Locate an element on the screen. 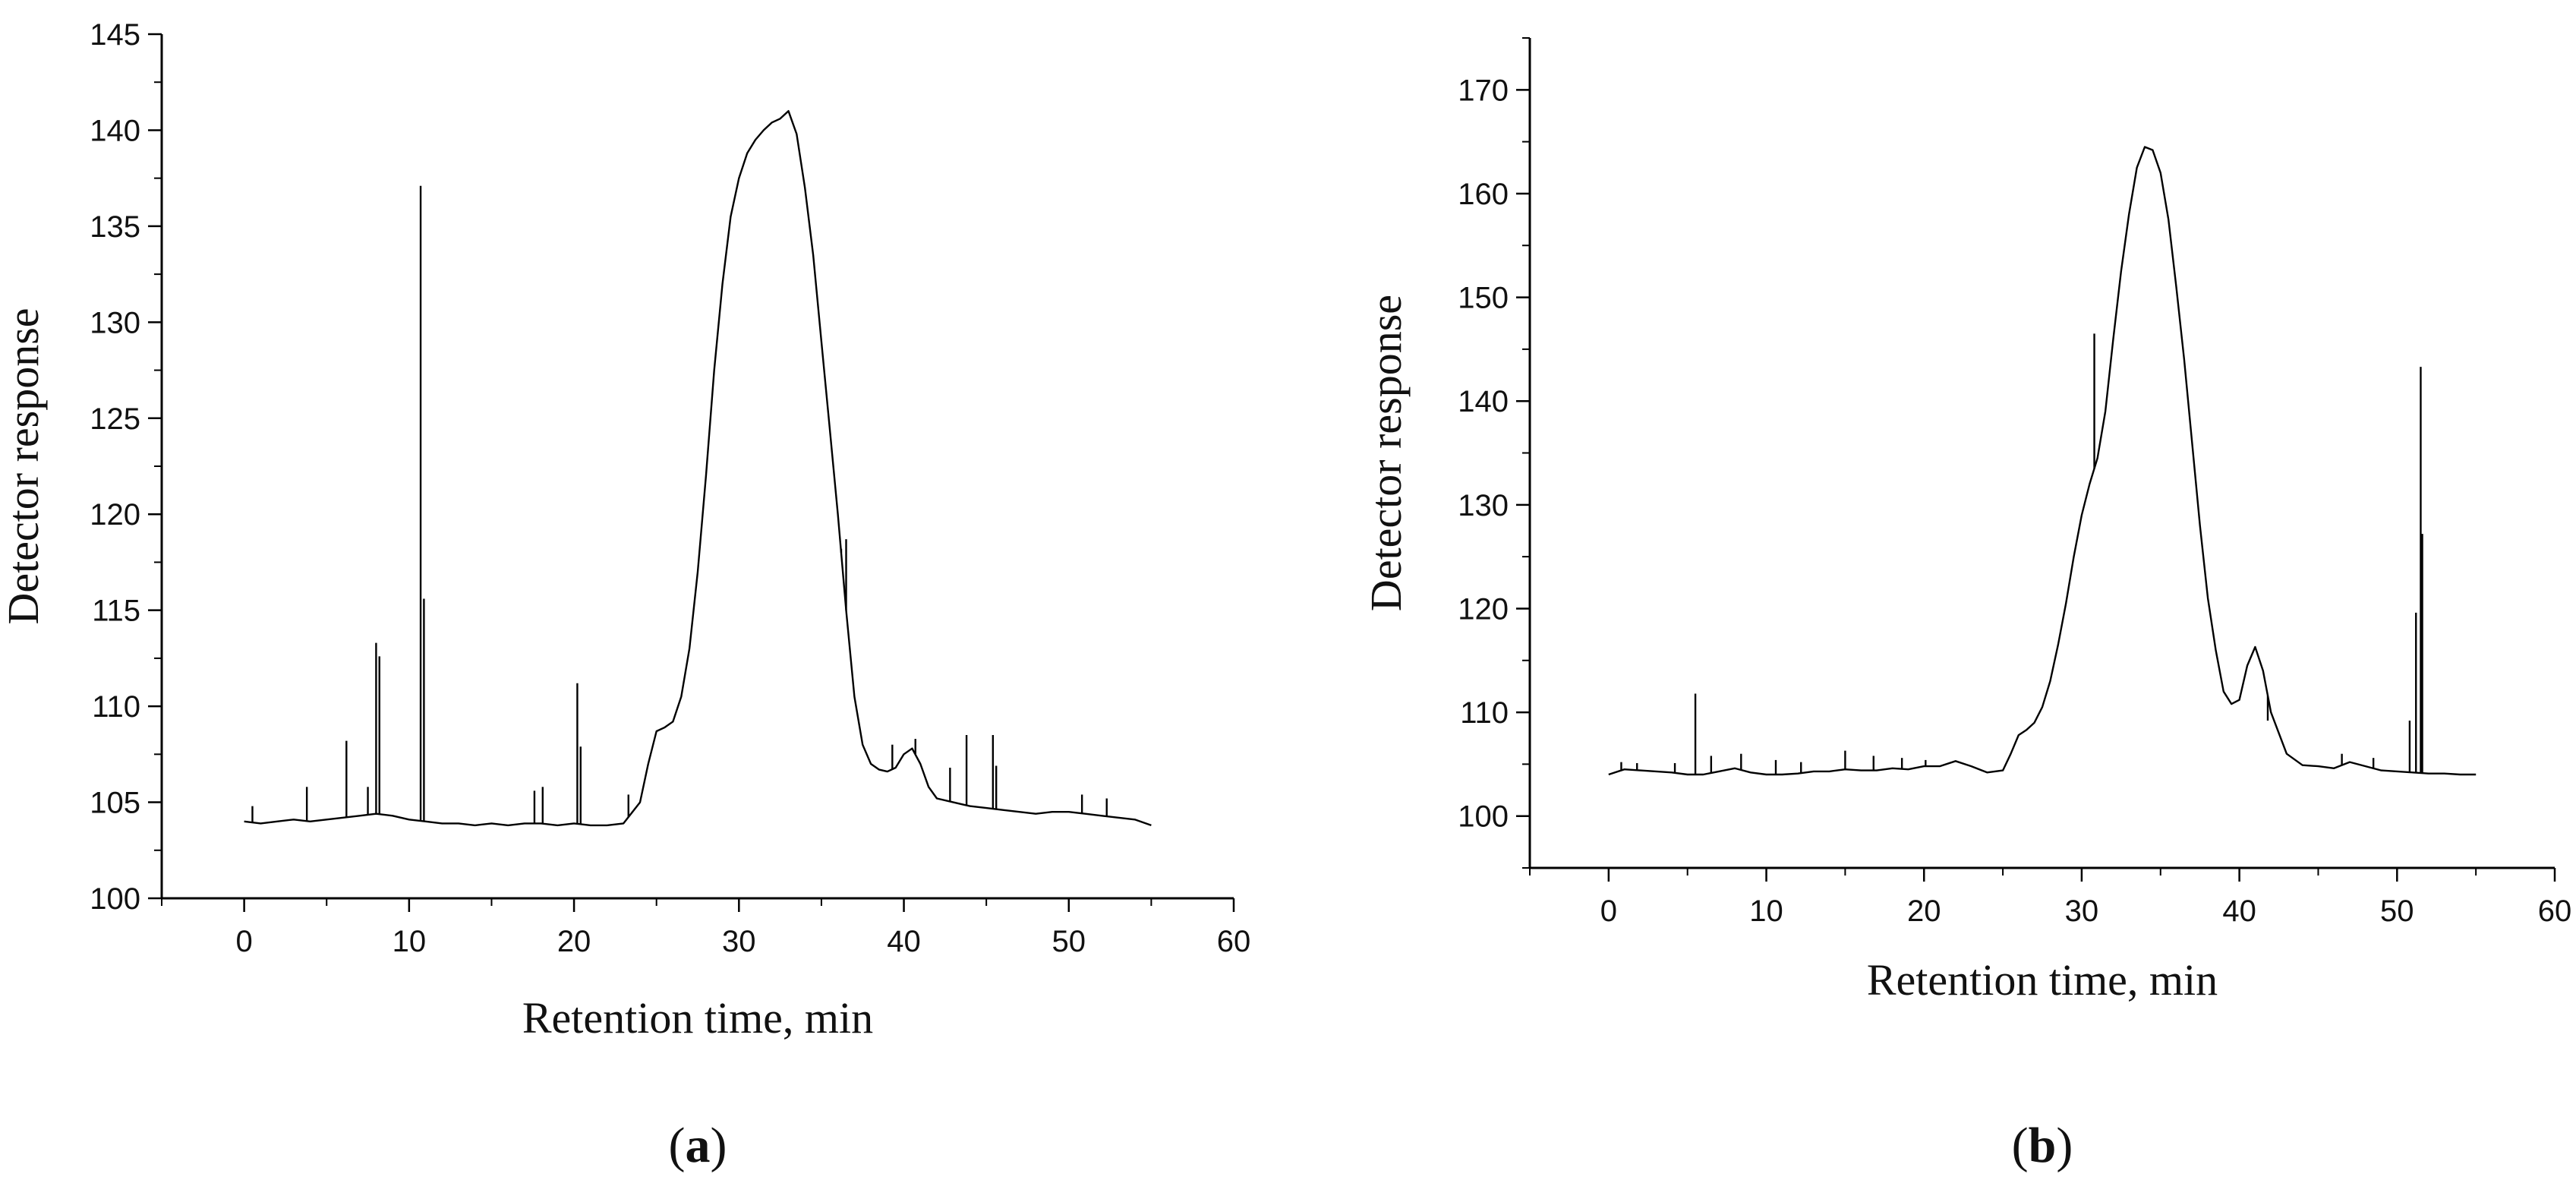 Image resolution: width=2576 pixels, height=1180 pixels. y-tick-label: 170 is located at coordinates (1483, 90).